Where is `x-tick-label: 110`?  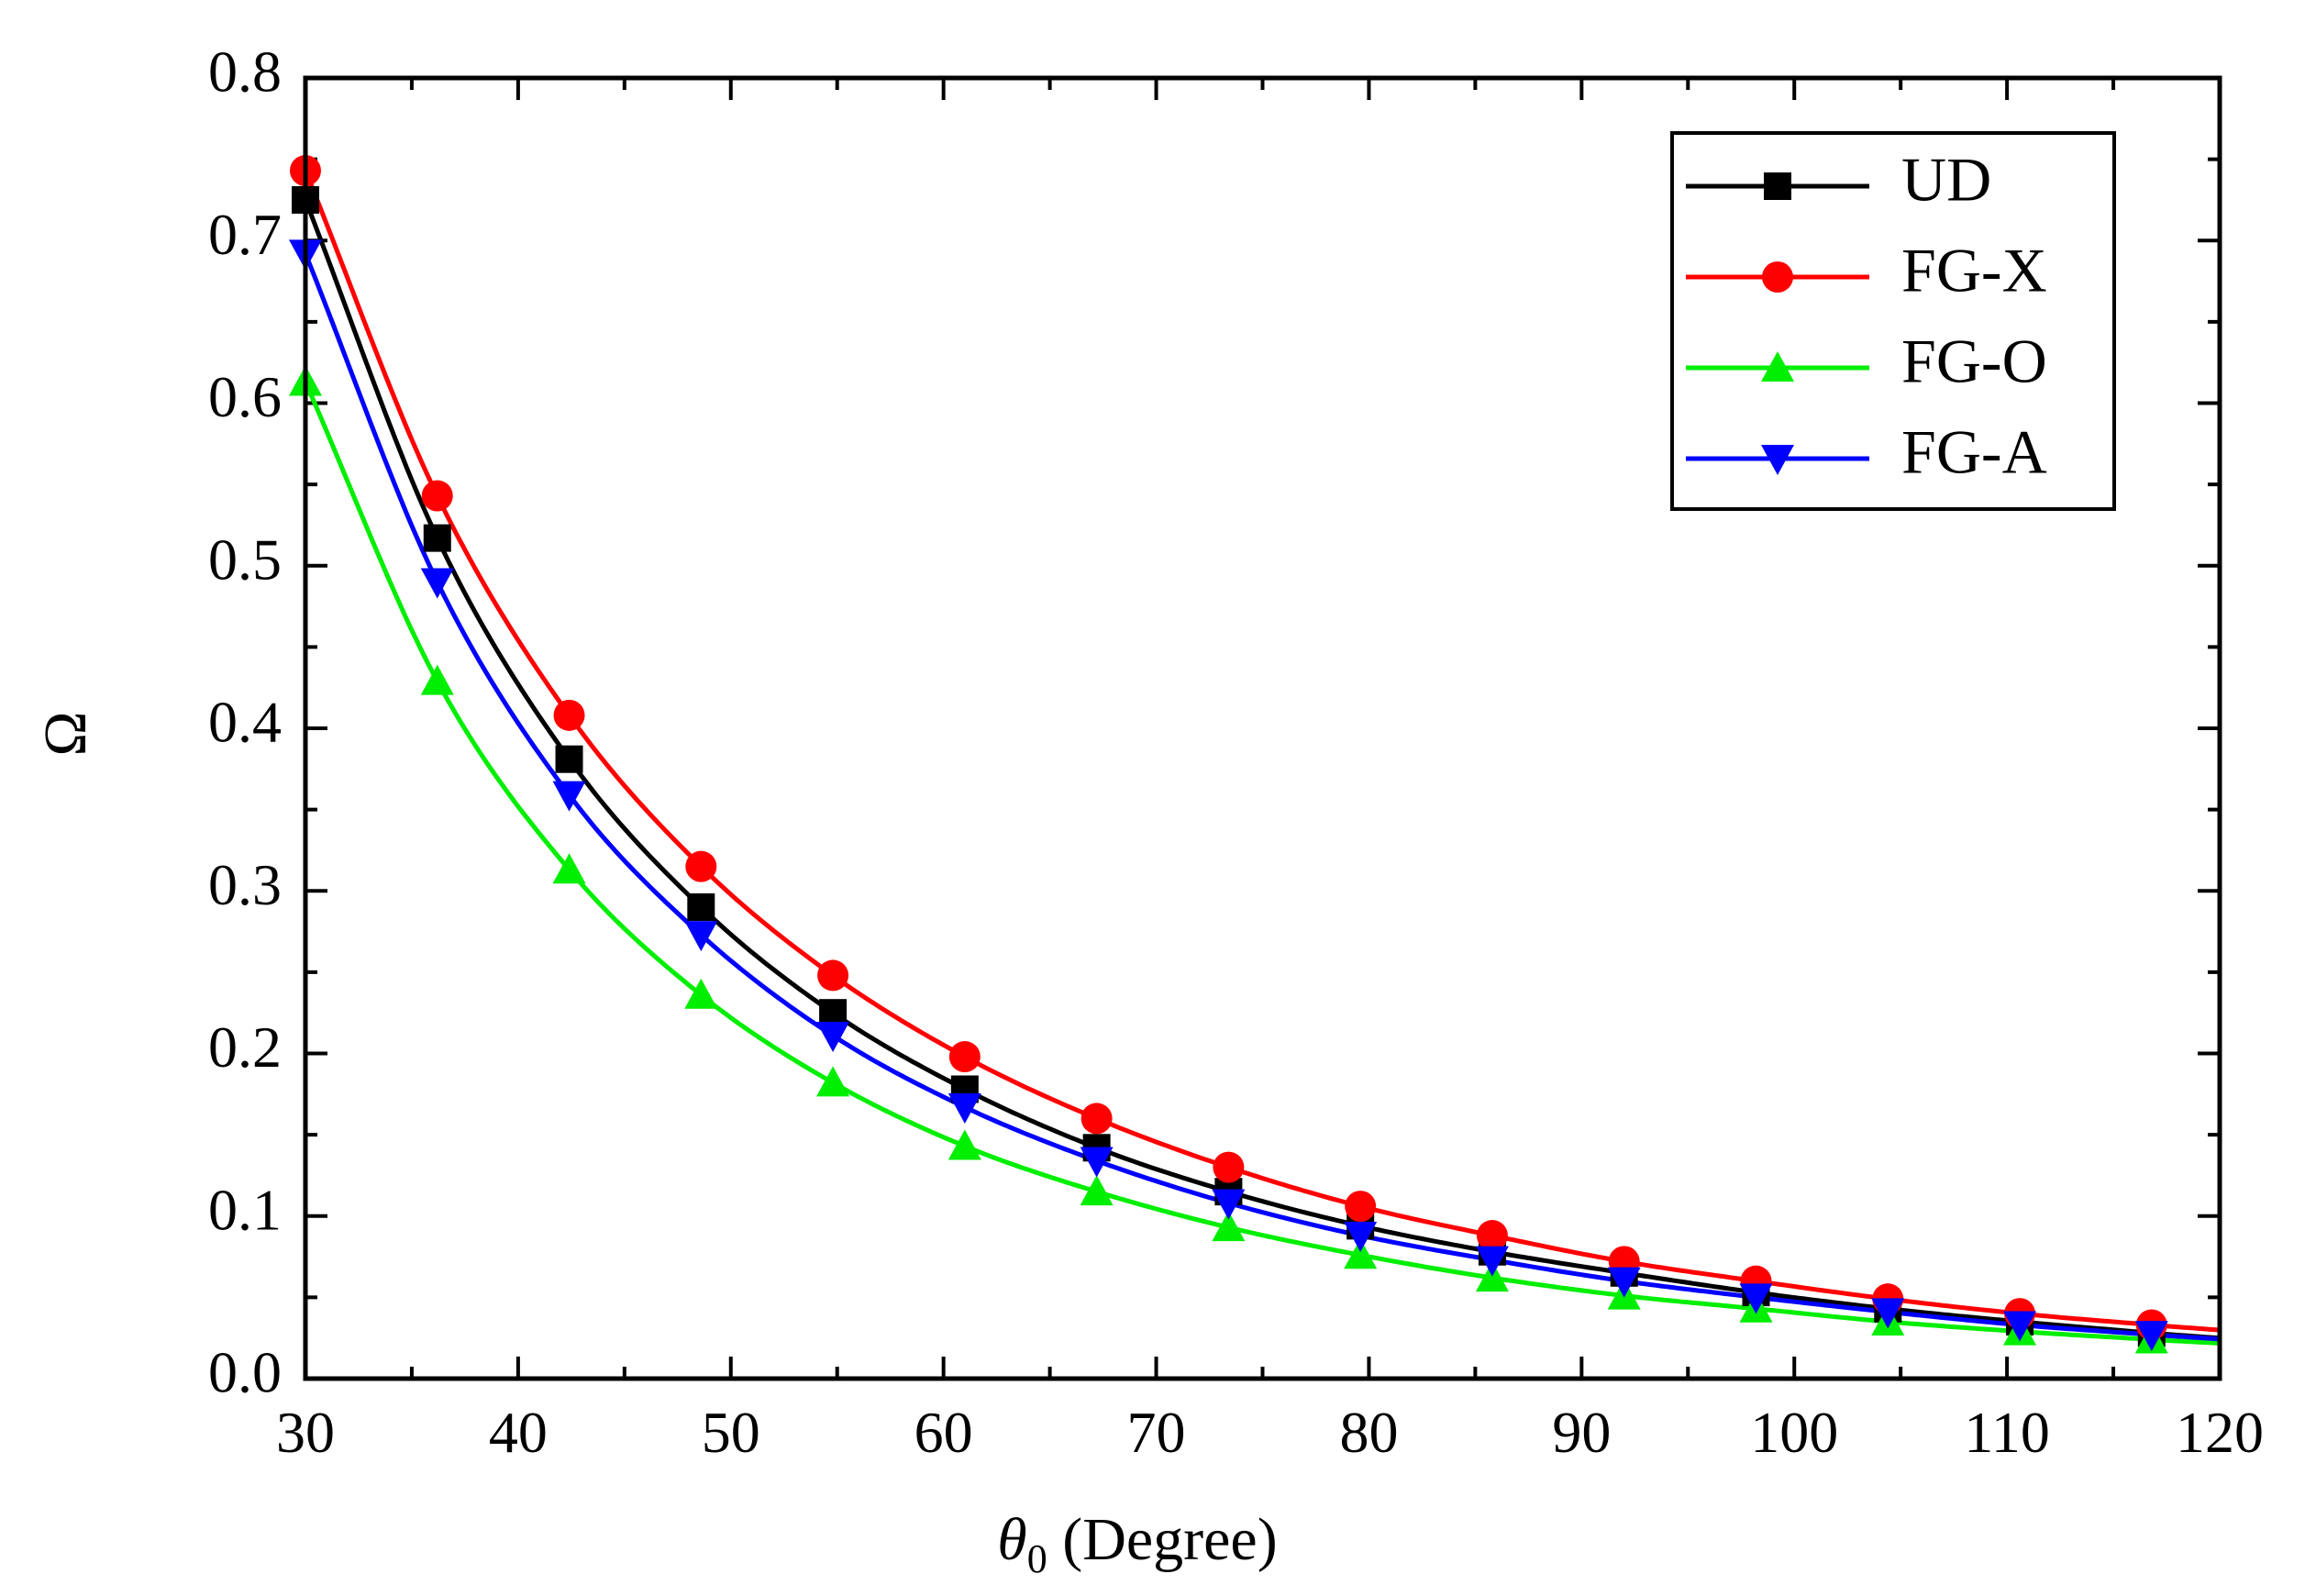 x-tick-label: 110 is located at coordinates (2007, 1432).